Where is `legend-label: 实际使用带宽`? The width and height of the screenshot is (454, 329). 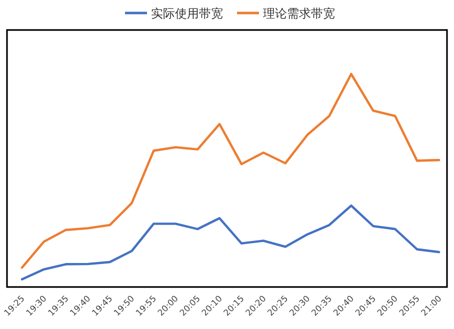 legend-label: 实际使用带宽 is located at coordinates (187, 13).